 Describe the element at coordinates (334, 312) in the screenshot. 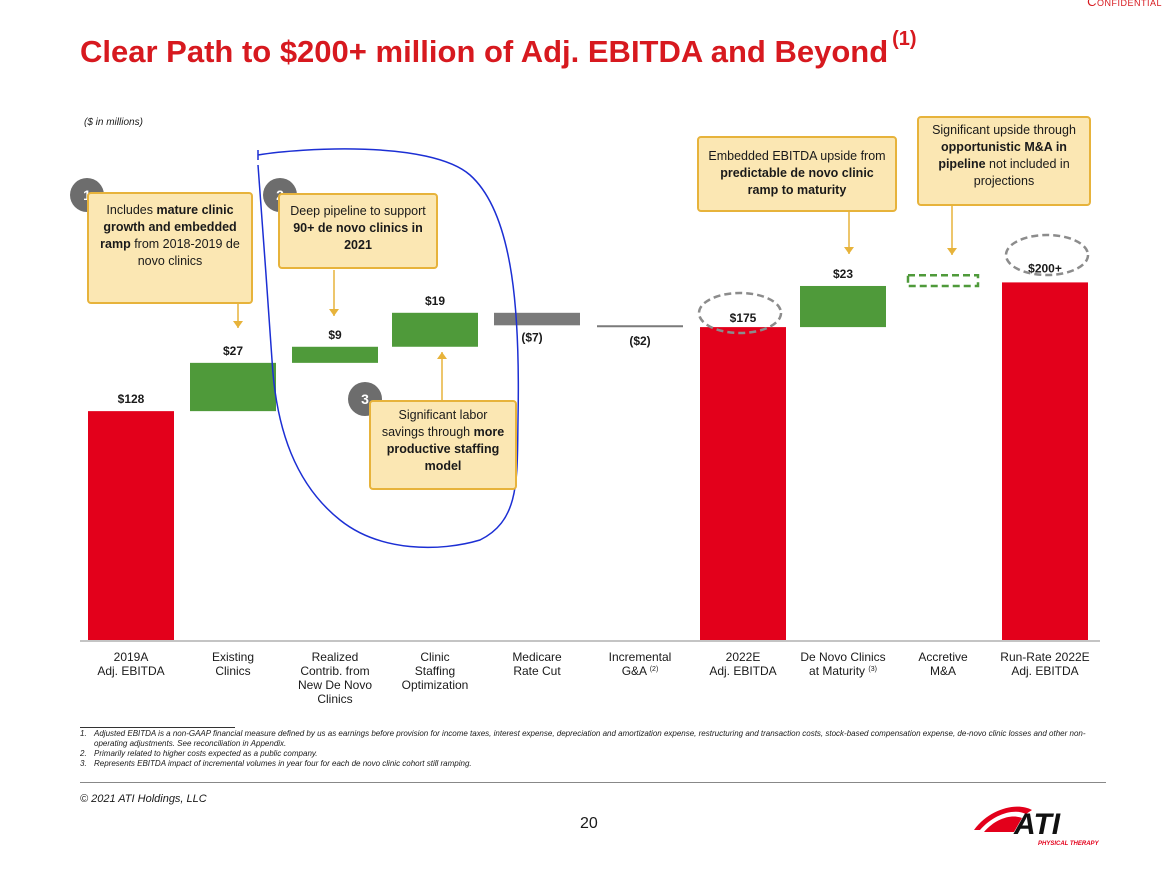

I see `arrow-callout-2-head` at that location.